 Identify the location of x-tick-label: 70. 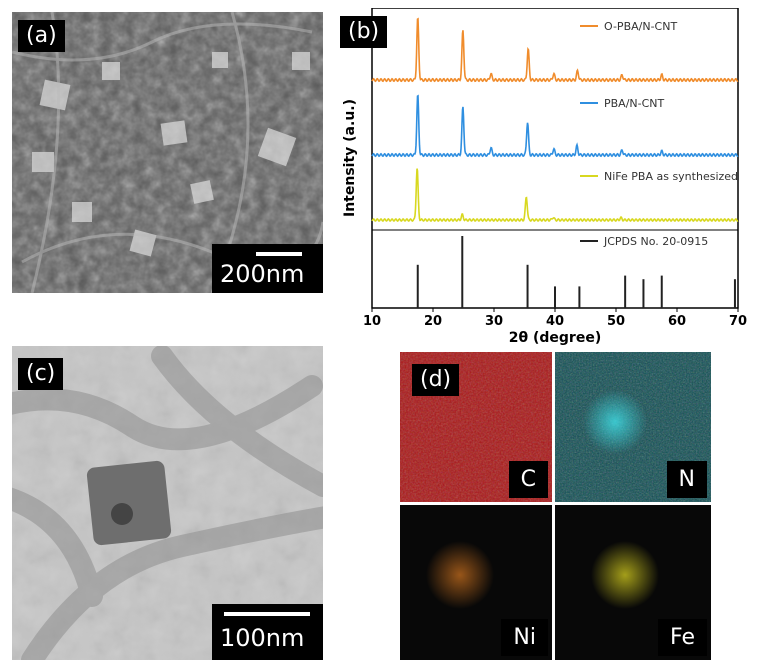
(738, 321).